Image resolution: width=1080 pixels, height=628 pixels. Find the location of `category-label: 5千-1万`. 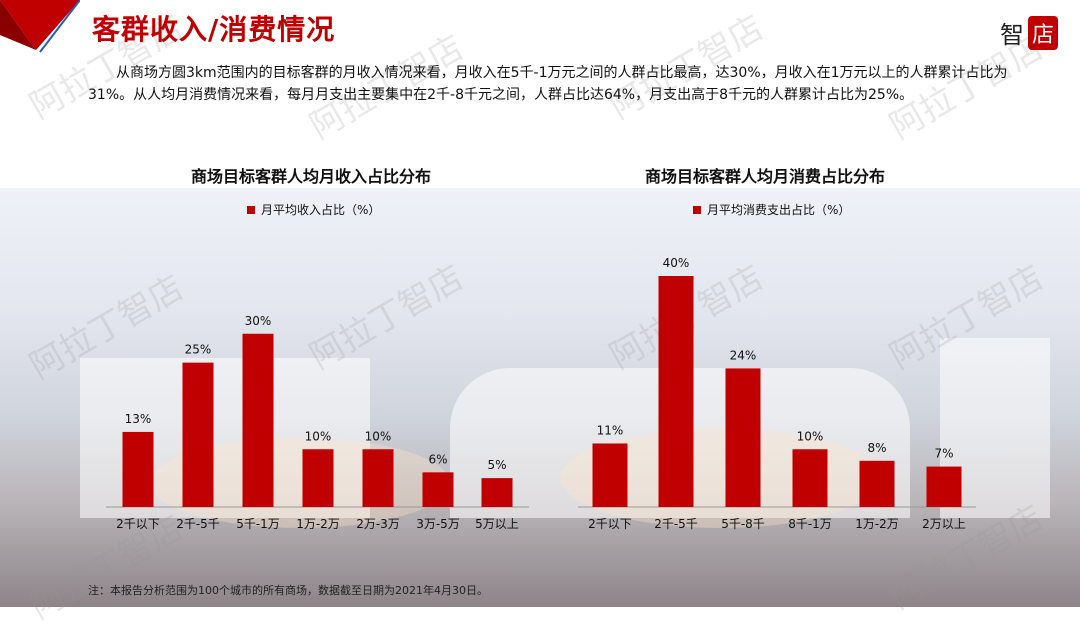

category-label: 5千-1万 is located at coordinates (258, 524).